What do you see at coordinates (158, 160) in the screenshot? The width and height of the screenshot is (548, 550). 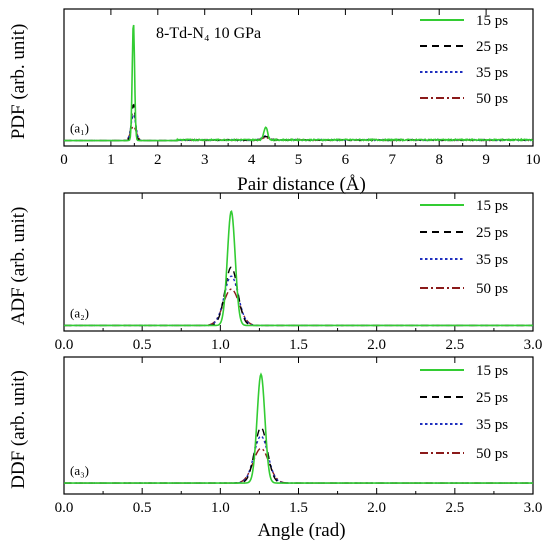 I see `x-tick-label: 2` at bounding box center [158, 160].